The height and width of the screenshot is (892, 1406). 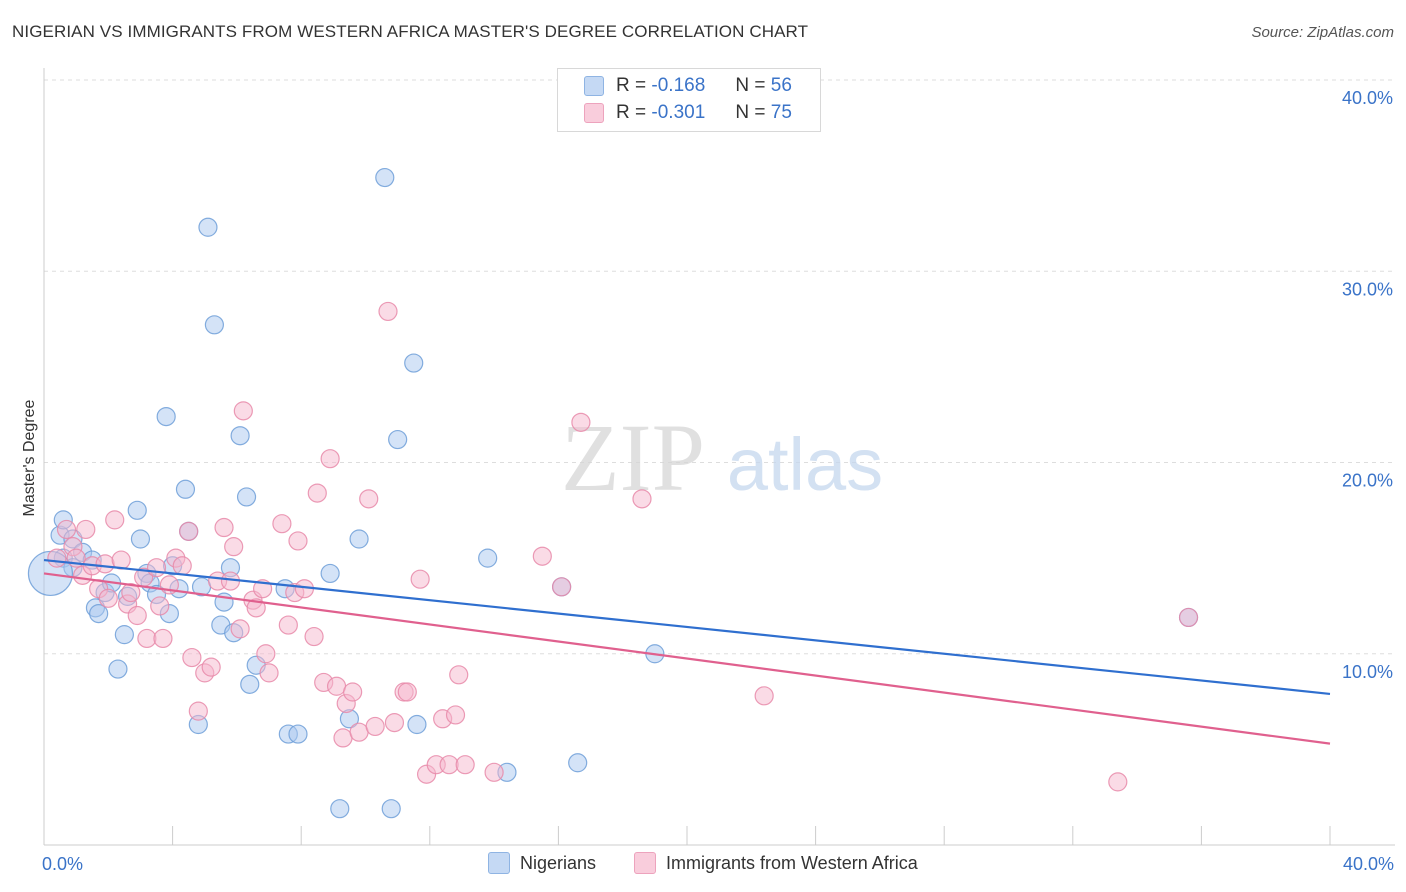 What do you see at coordinates (678, 85) in the screenshot?
I see `r-value: -0.168` at bounding box center [678, 85].